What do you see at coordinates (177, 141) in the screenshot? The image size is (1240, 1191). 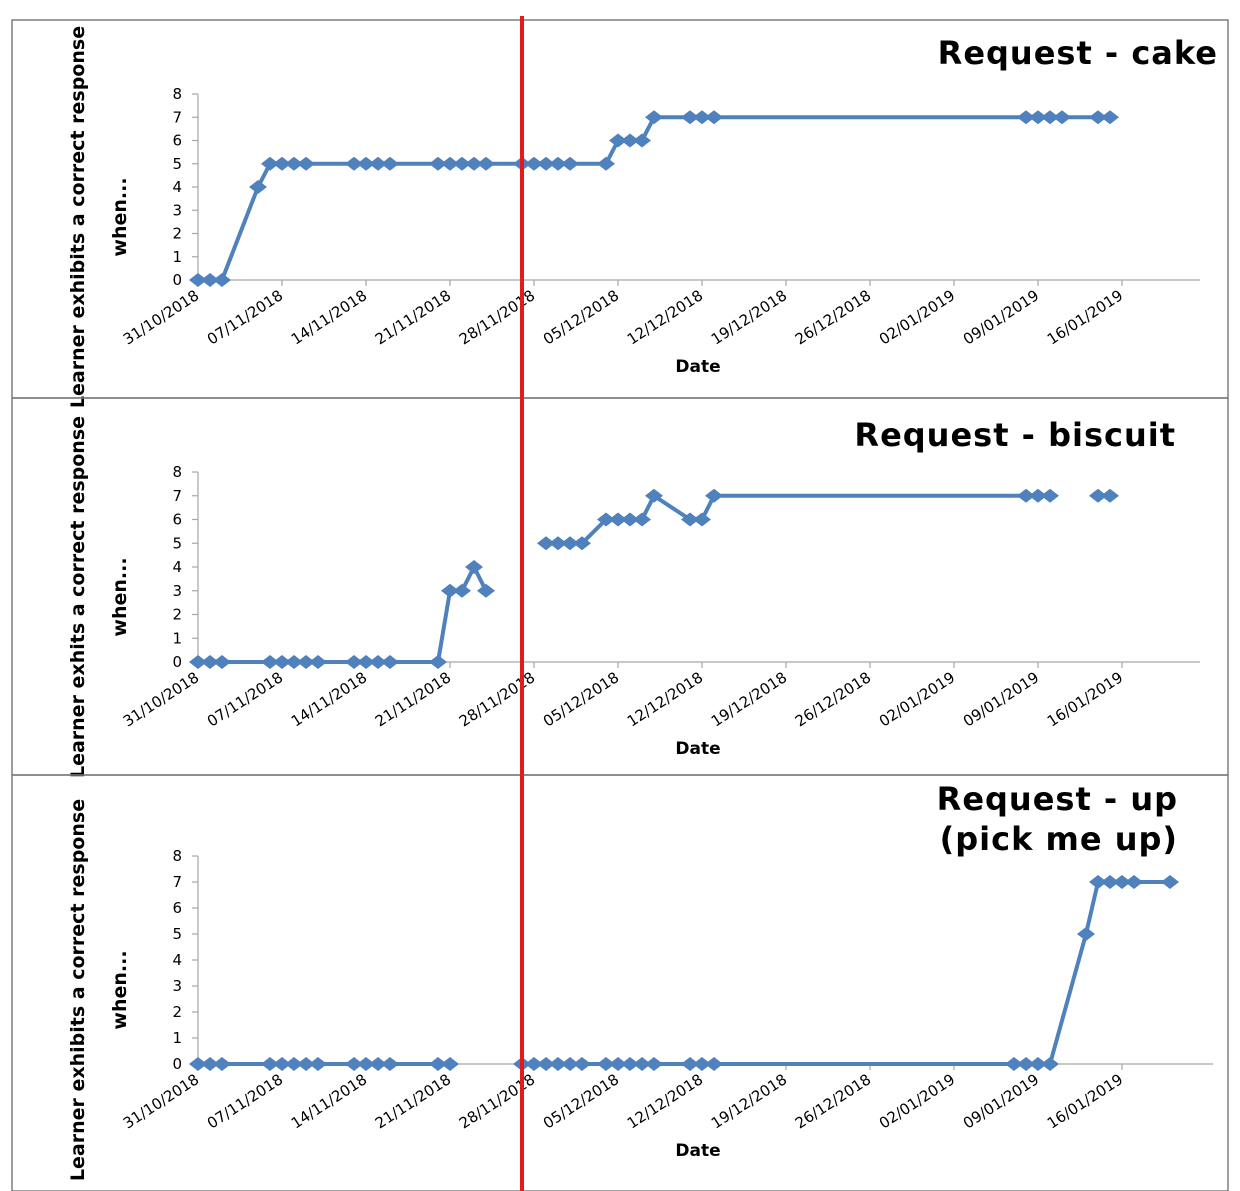 I see `y-tick-label: 6` at bounding box center [177, 141].